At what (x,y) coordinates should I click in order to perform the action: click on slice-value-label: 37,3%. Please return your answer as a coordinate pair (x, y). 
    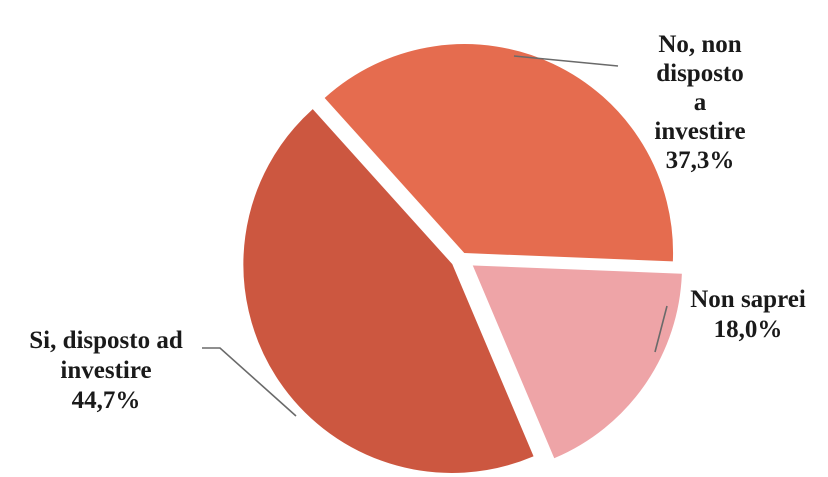
    Looking at the image, I should click on (700, 160).